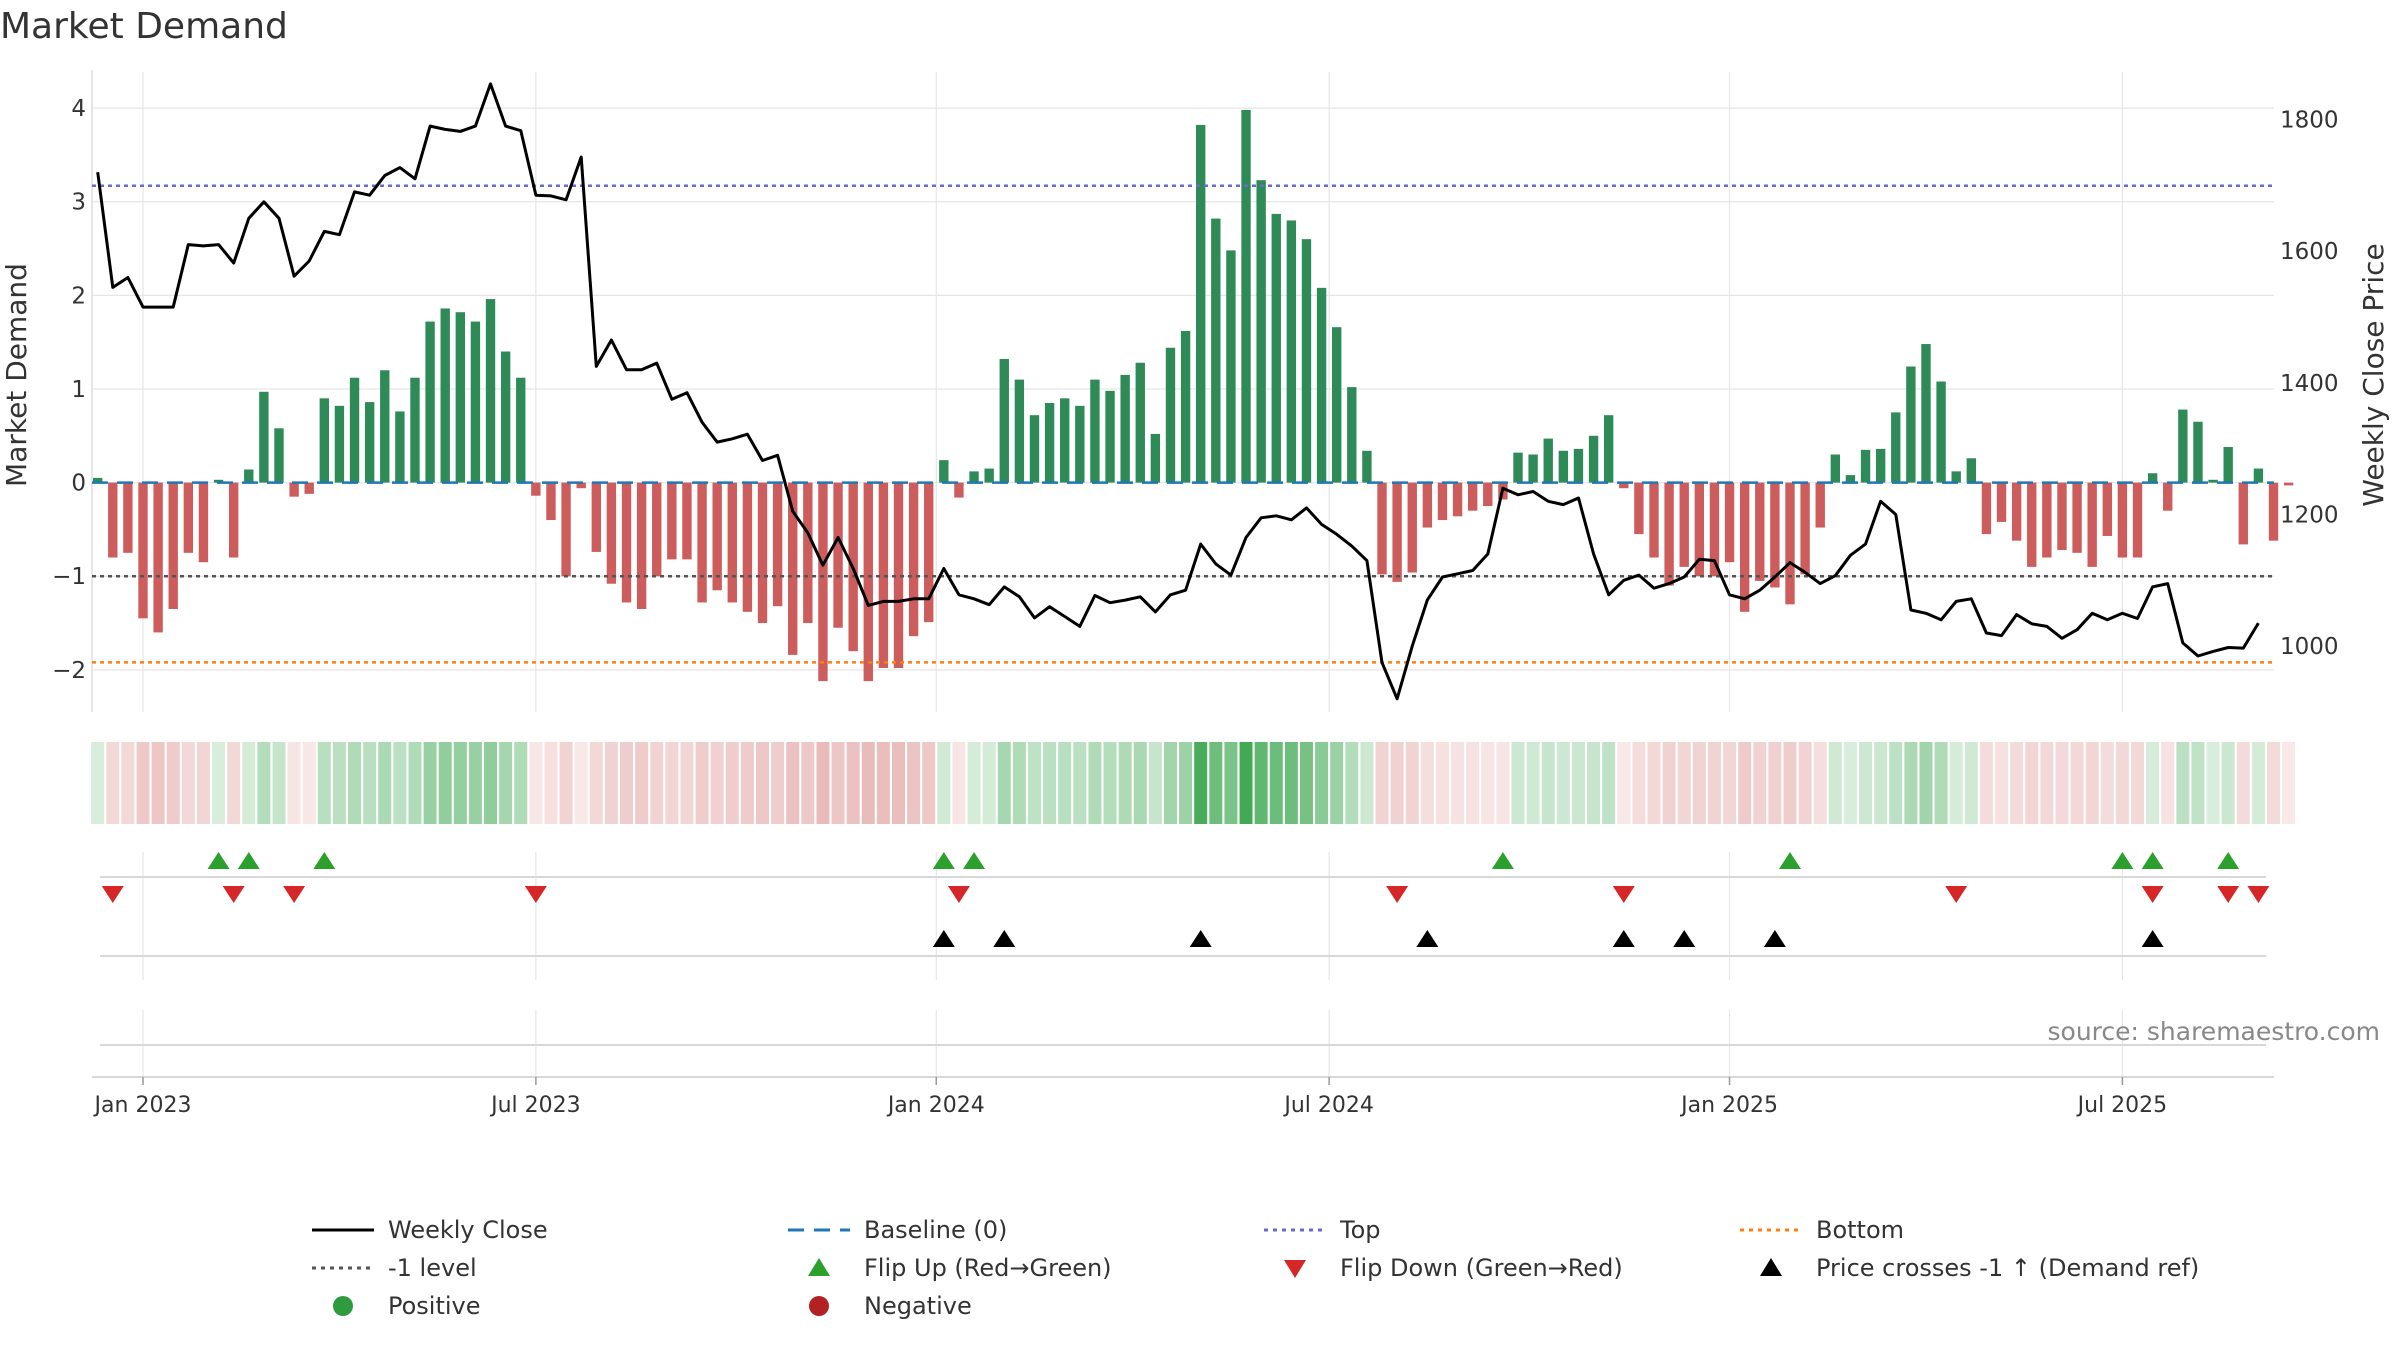 The height and width of the screenshot is (1350, 2400). I want to click on legend-dot-positive-icon, so click(343, 1306).